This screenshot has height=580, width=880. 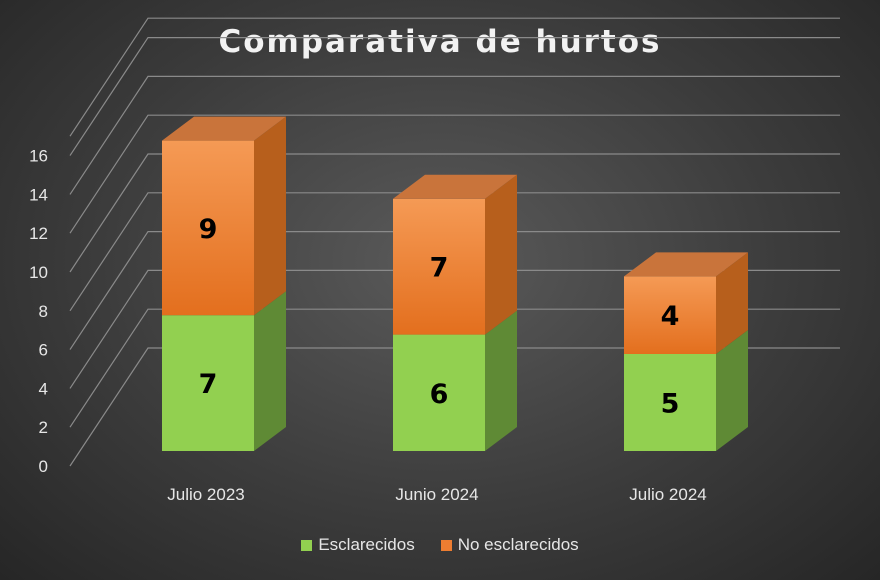 I want to click on legend-label-no-esclarecidos: No esclarecidos, so click(x=518, y=544).